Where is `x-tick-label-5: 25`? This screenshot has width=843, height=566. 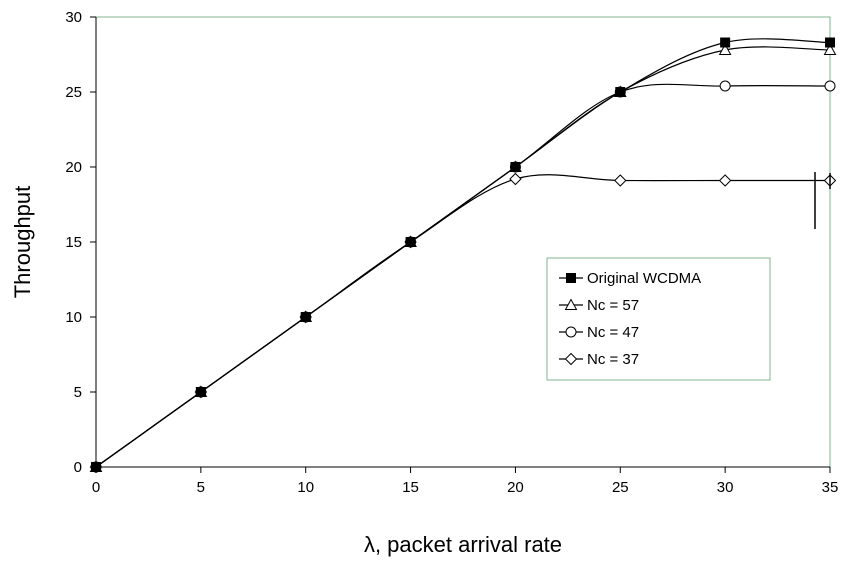 x-tick-label-5: 25 is located at coordinates (620, 487).